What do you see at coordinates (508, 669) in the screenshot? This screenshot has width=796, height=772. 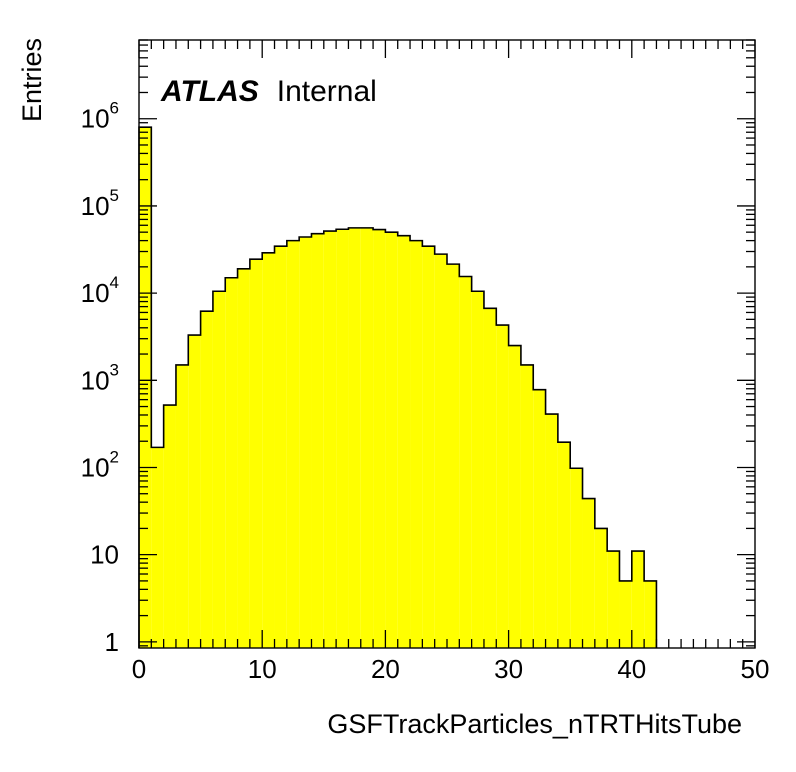 I see `x-tick-label: 30` at bounding box center [508, 669].